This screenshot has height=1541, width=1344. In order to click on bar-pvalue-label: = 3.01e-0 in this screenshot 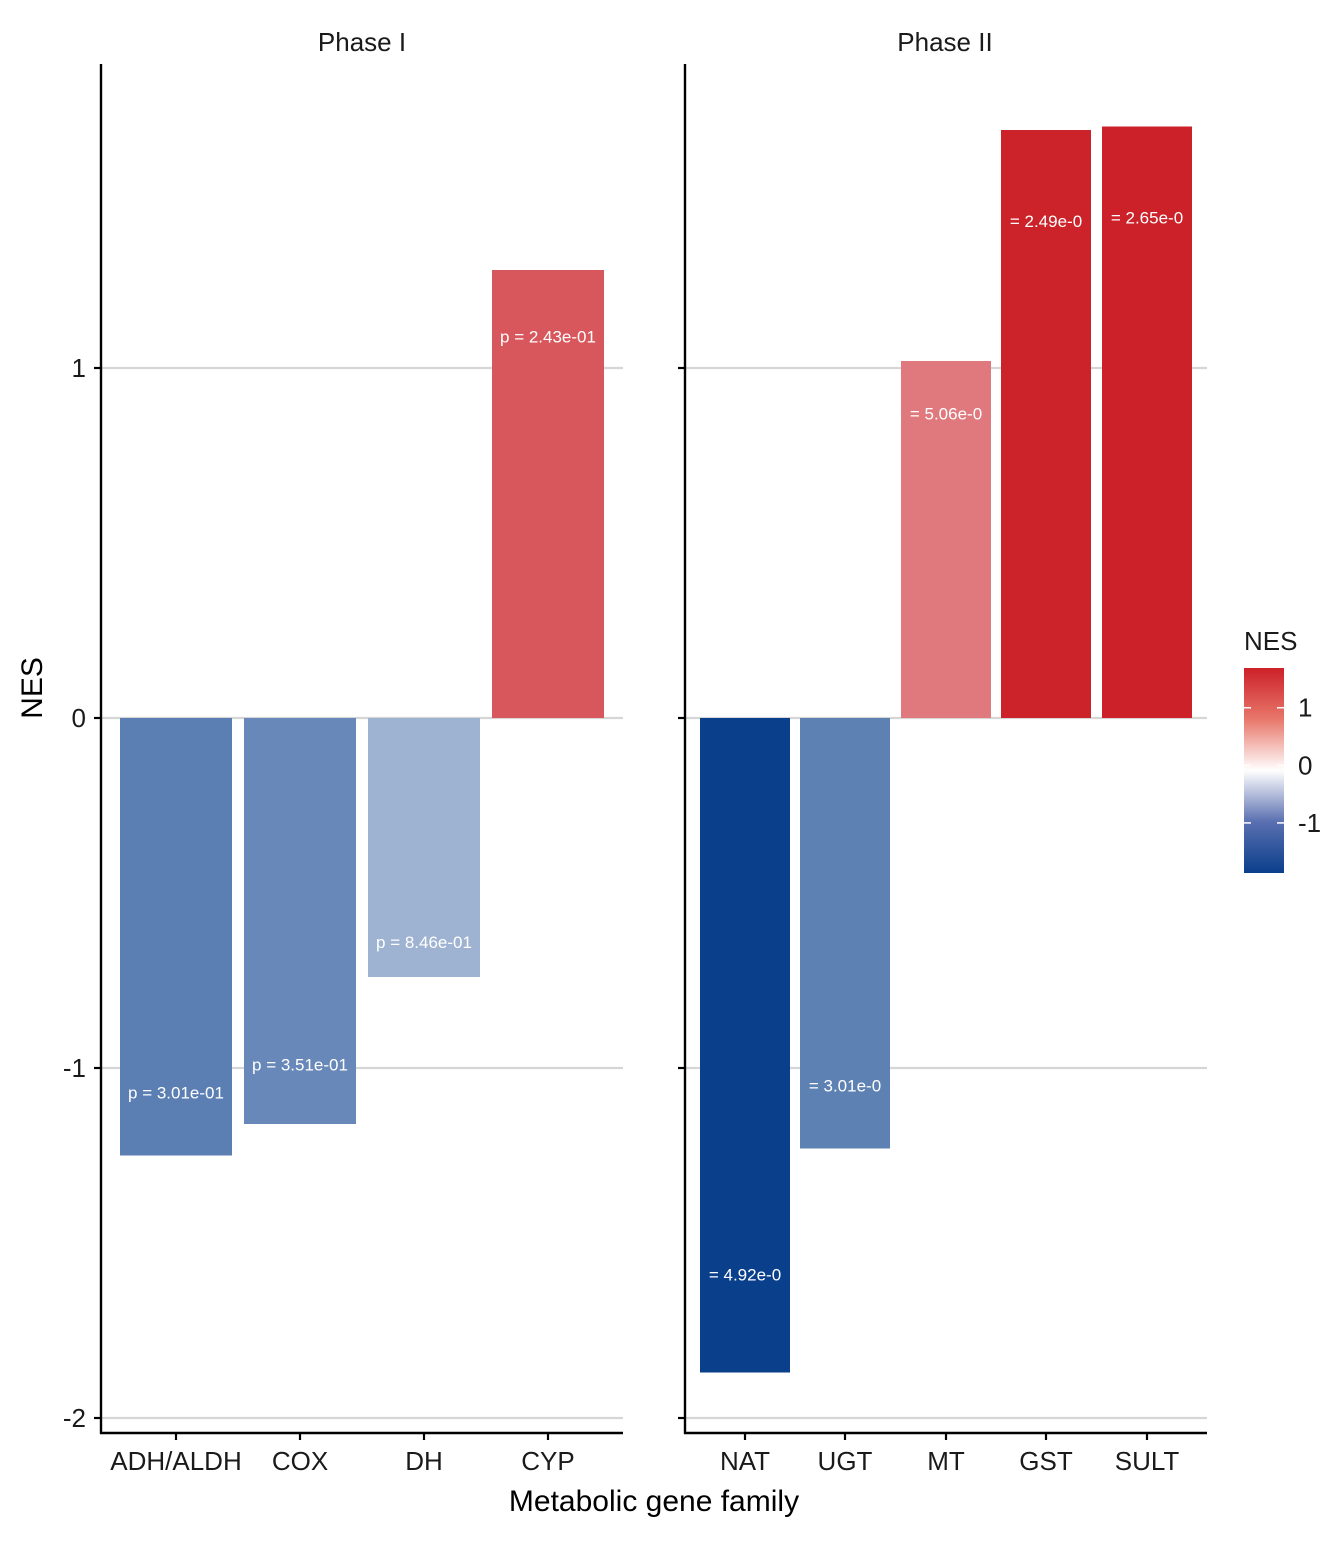, I will do `click(845, 1086)`.